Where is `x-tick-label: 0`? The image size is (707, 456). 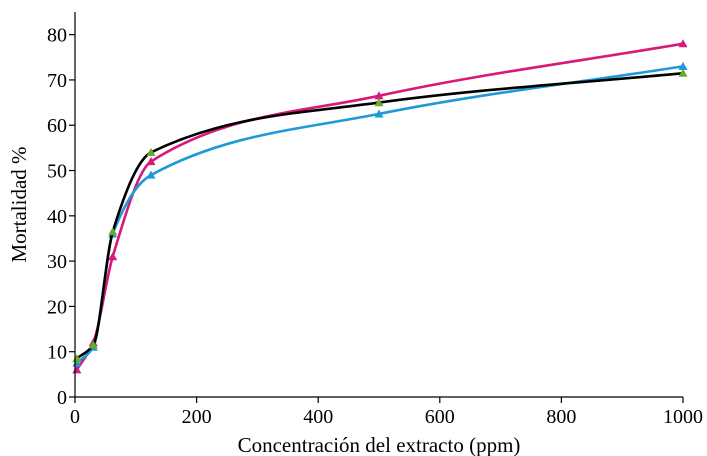 x-tick-label: 0 is located at coordinates (75, 417).